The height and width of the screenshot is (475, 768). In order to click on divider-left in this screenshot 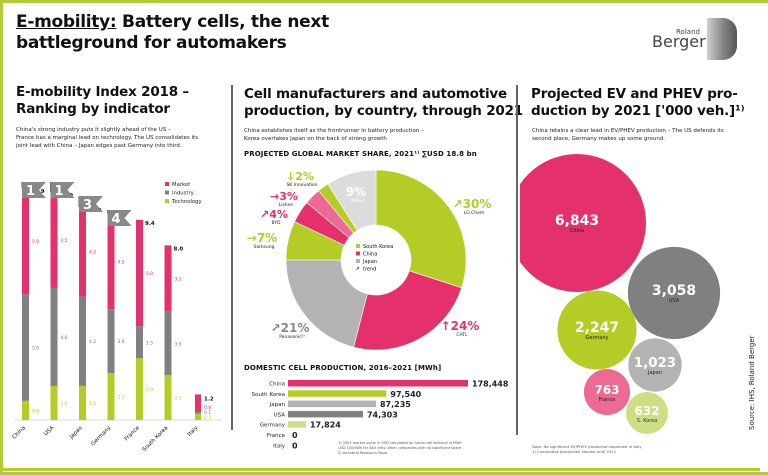, I will do `click(232, 257)`.